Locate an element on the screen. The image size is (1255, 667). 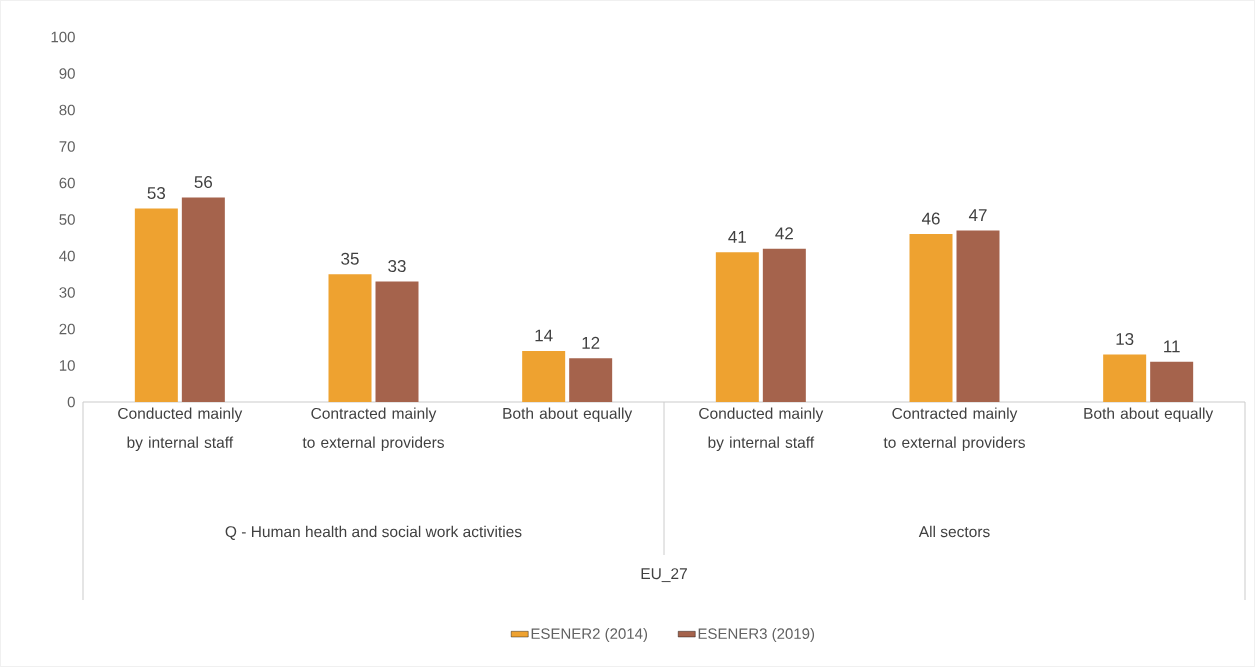
data-label: 53 is located at coordinates (156, 193).